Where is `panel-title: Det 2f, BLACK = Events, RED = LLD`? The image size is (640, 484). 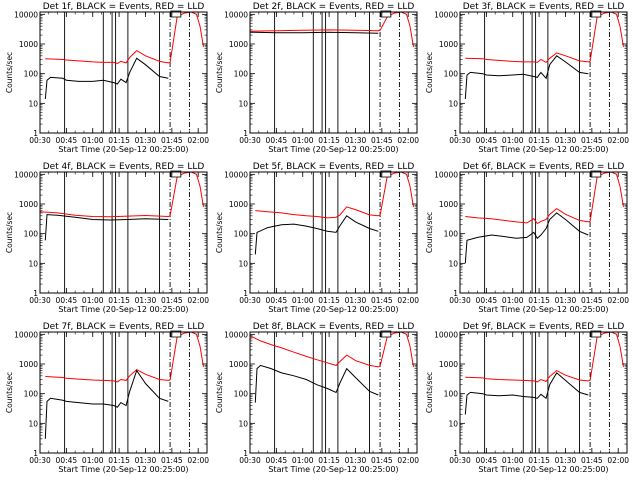
panel-title: Det 2f, BLACK = Events, RED = LLD is located at coordinates (334, 7).